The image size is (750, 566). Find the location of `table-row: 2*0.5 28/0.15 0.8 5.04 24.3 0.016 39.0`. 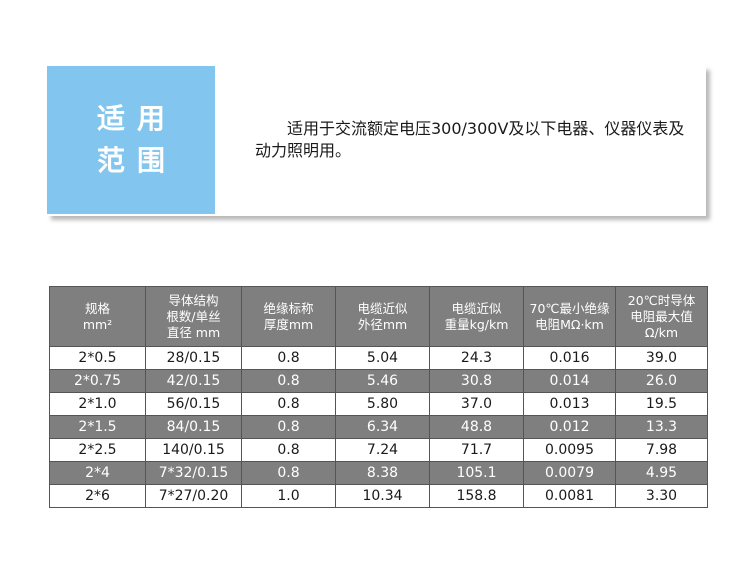

table-row: 2*0.5 28/0.15 0.8 5.04 24.3 0.016 39.0 is located at coordinates (378, 358).